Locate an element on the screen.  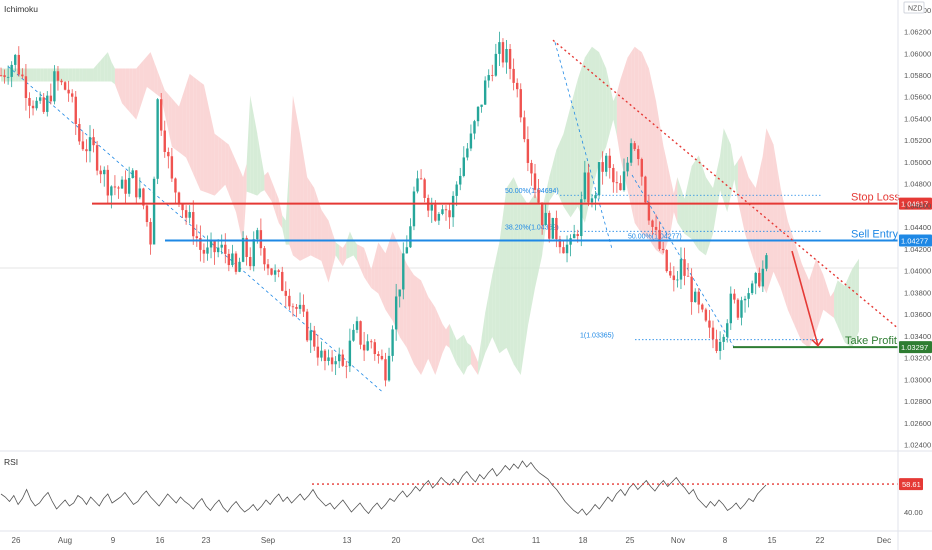
x-tick-label: Aug is located at coordinates (65, 540).